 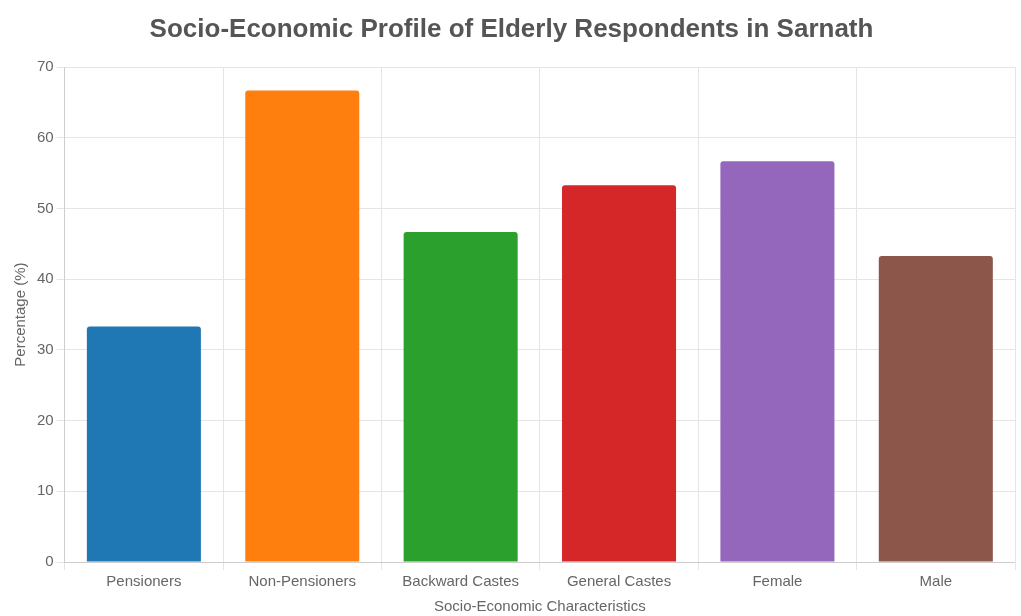 I want to click on y-tick-label: 30, so click(x=45, y=349).